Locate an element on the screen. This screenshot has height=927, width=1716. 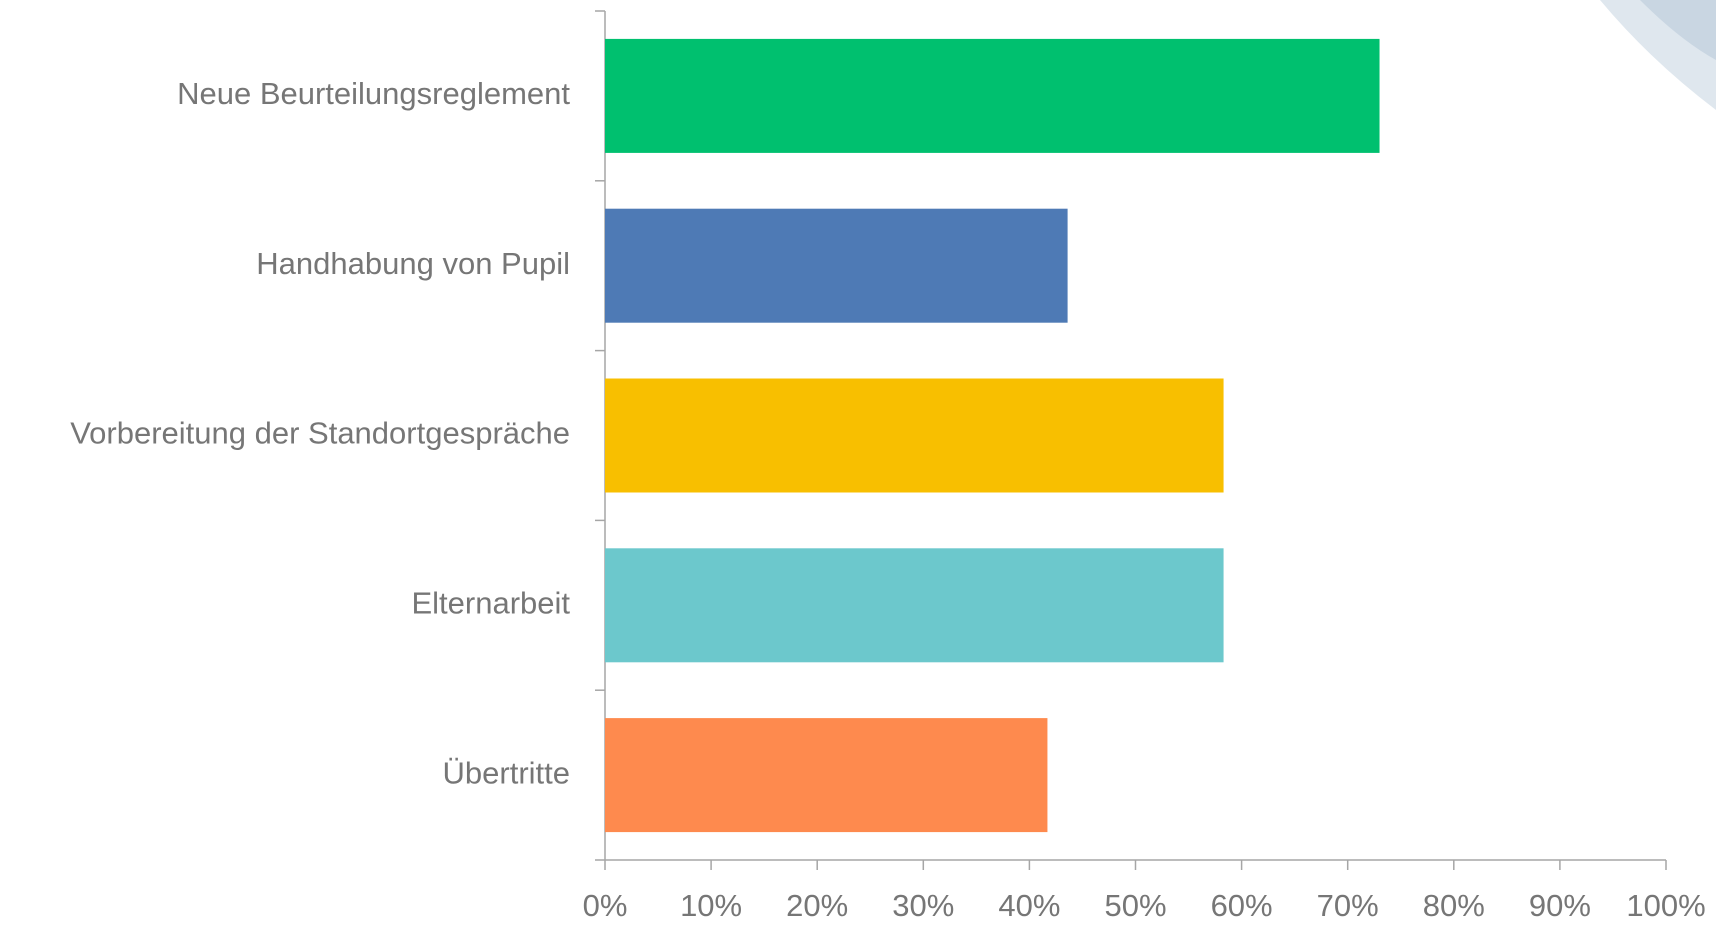
y-tick-label: Neue Beurteilungsreglement is located at coordinates (373, 93).